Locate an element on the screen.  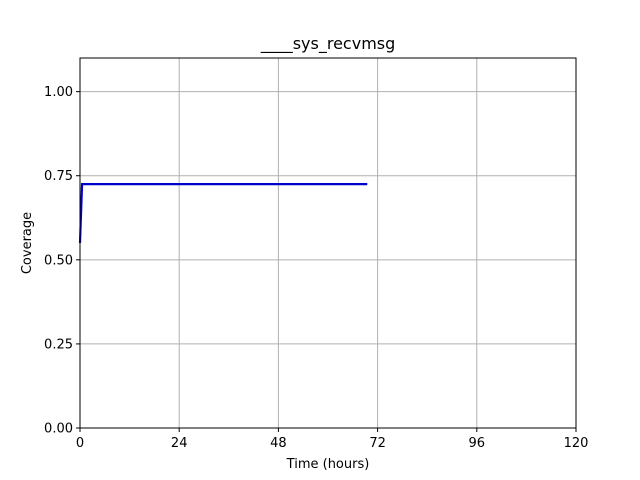
series-layer is located at coordinates (223, 213).